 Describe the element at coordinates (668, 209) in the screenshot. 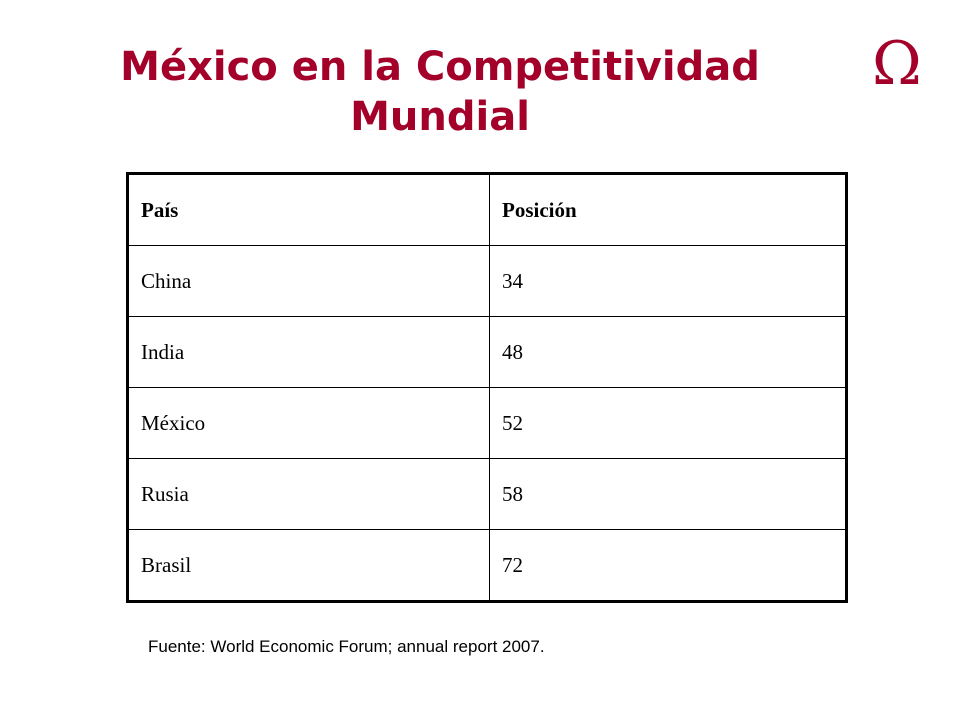

I see `column-header-posicion: Posición` at that location.